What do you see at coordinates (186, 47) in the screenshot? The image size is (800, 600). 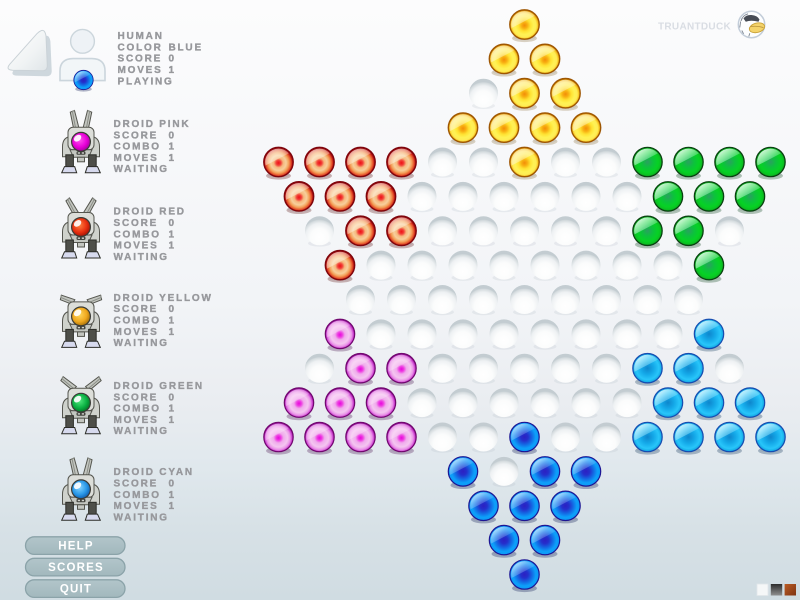 I see `svg-text: BLUE` at bounding box center [186, 47].